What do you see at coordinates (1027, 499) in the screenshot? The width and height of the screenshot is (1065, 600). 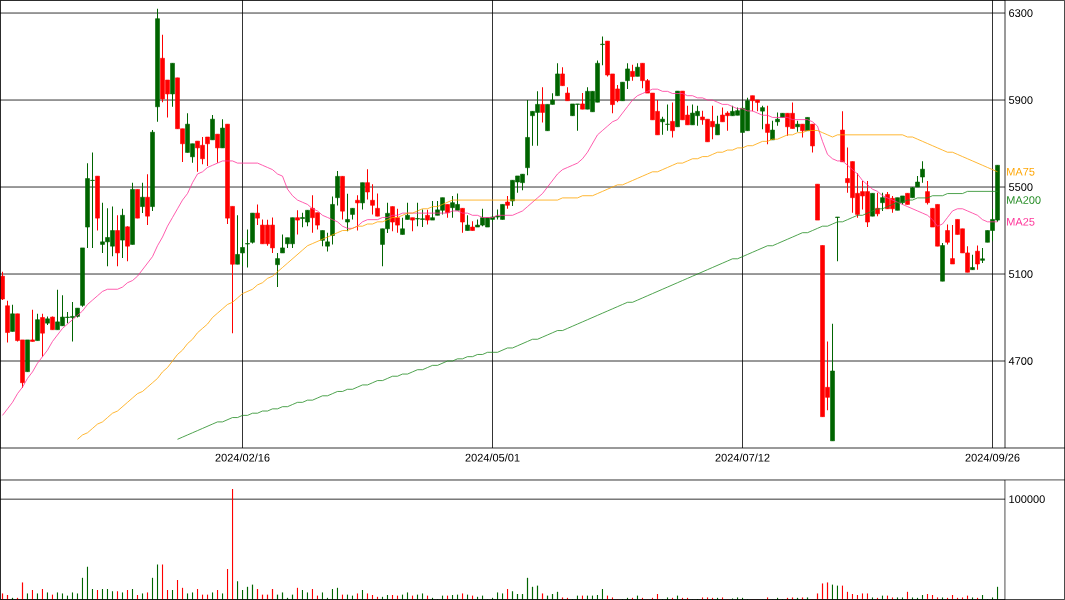 I see `y-tick-label: 100000` at bounding box center [1027, 499].